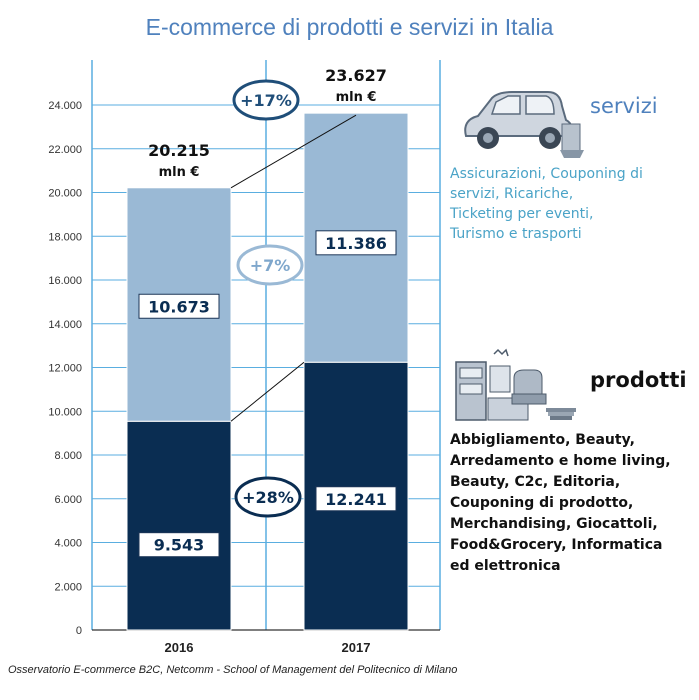 The width and height of the screenshot is (699, 700). Describe the element at coordinates (65, 194) in the screenshot. I see `y-tick-label: 20.000` at that location.